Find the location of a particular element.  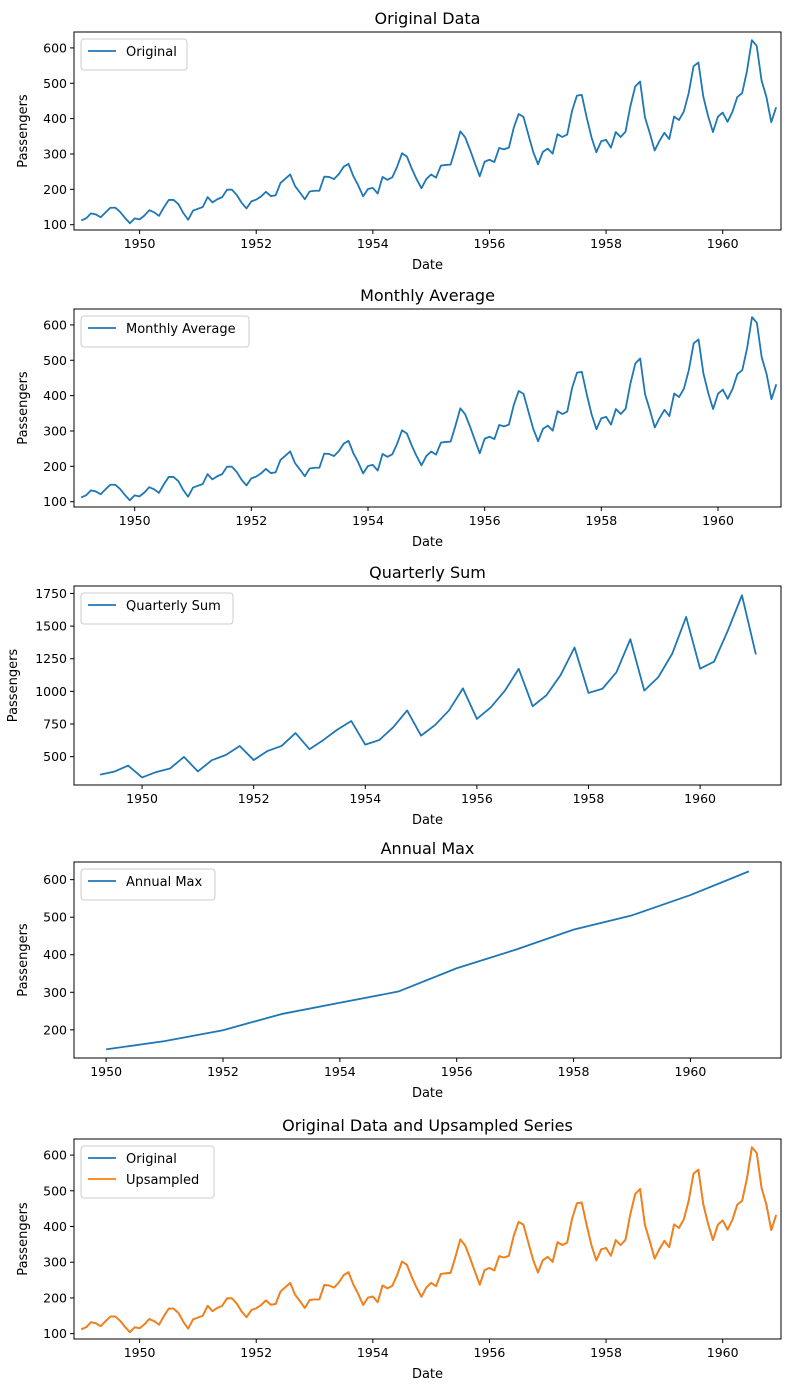

legend: Quarterly Sum is located at coordinates (157, 608).